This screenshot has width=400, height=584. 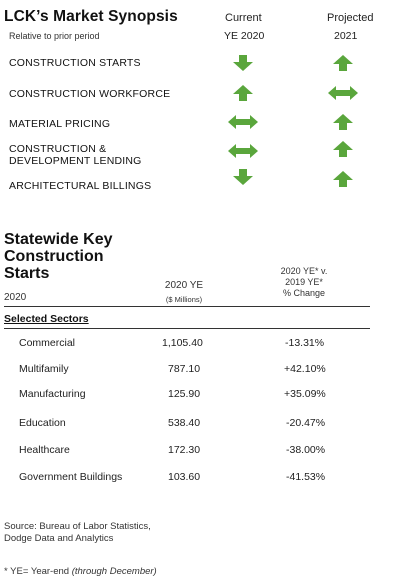 I want to click on row-label-construction-development-lending: CONSTRUCTION & DEVELOPMENT LENDING, so click(x=75, y=155).